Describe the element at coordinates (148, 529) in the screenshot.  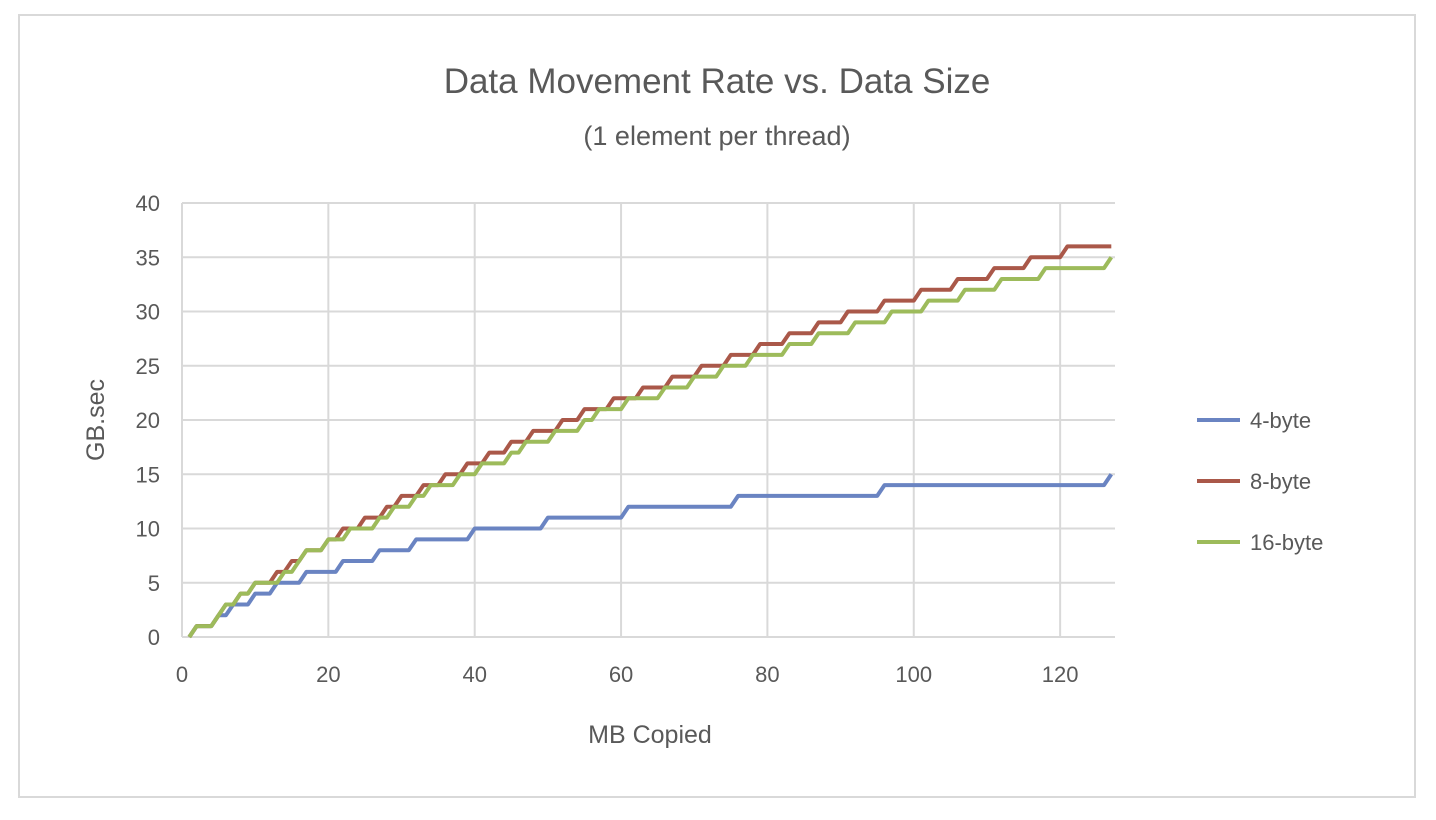
I see `y-tick-label: 10` at that location.